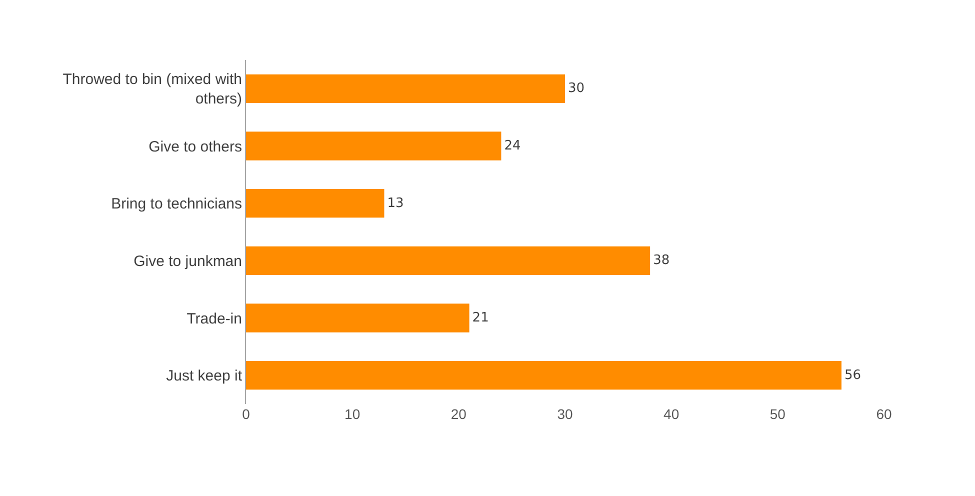 The height and width of the screenshot is (496, 975). Describe the element at coordinates (672, 414) in the screenshot. I see `x-tick-label: 40` at that location.